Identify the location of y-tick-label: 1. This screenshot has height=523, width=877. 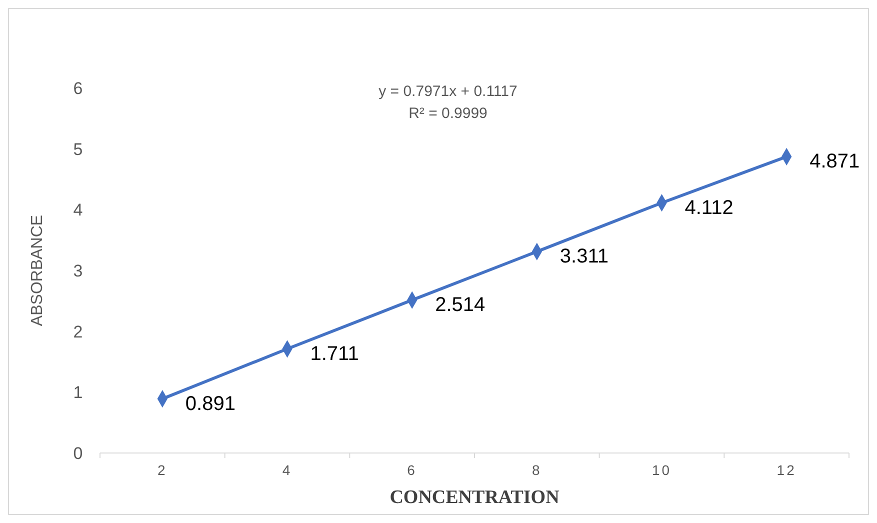
(78, 392).